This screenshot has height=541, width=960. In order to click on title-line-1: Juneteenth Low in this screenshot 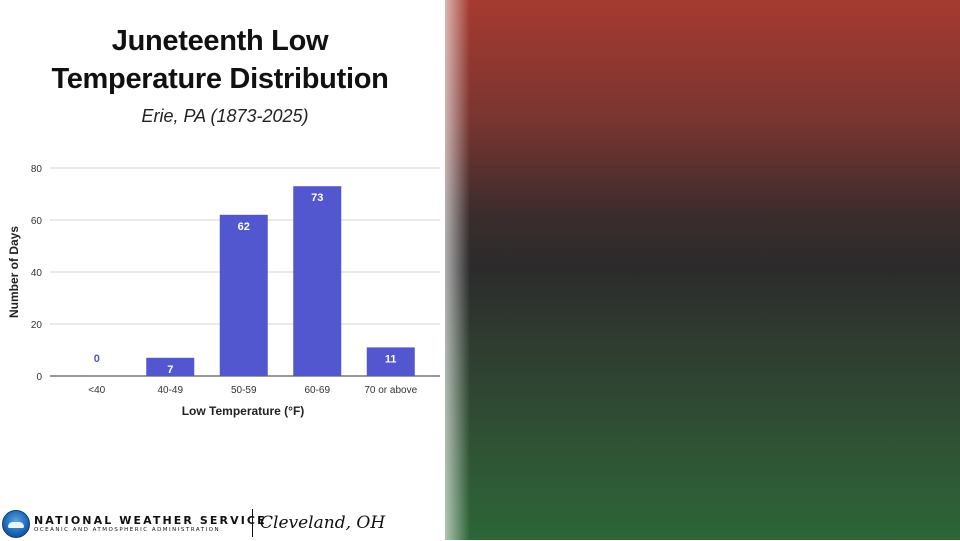, I will do `click(220, 41)`.